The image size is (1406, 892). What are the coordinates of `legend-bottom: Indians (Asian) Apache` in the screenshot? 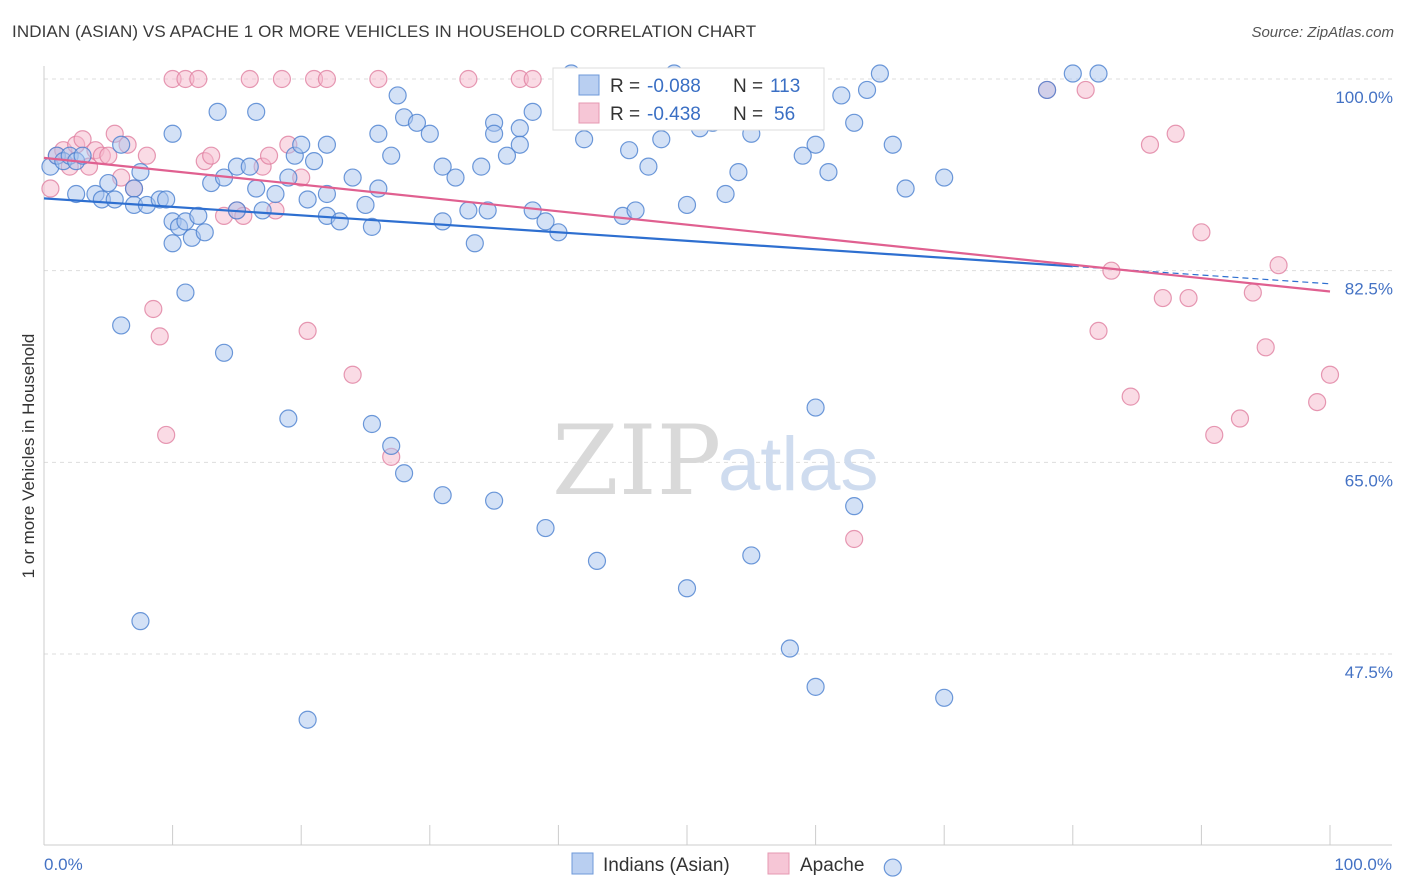 It's located at (717, 864).